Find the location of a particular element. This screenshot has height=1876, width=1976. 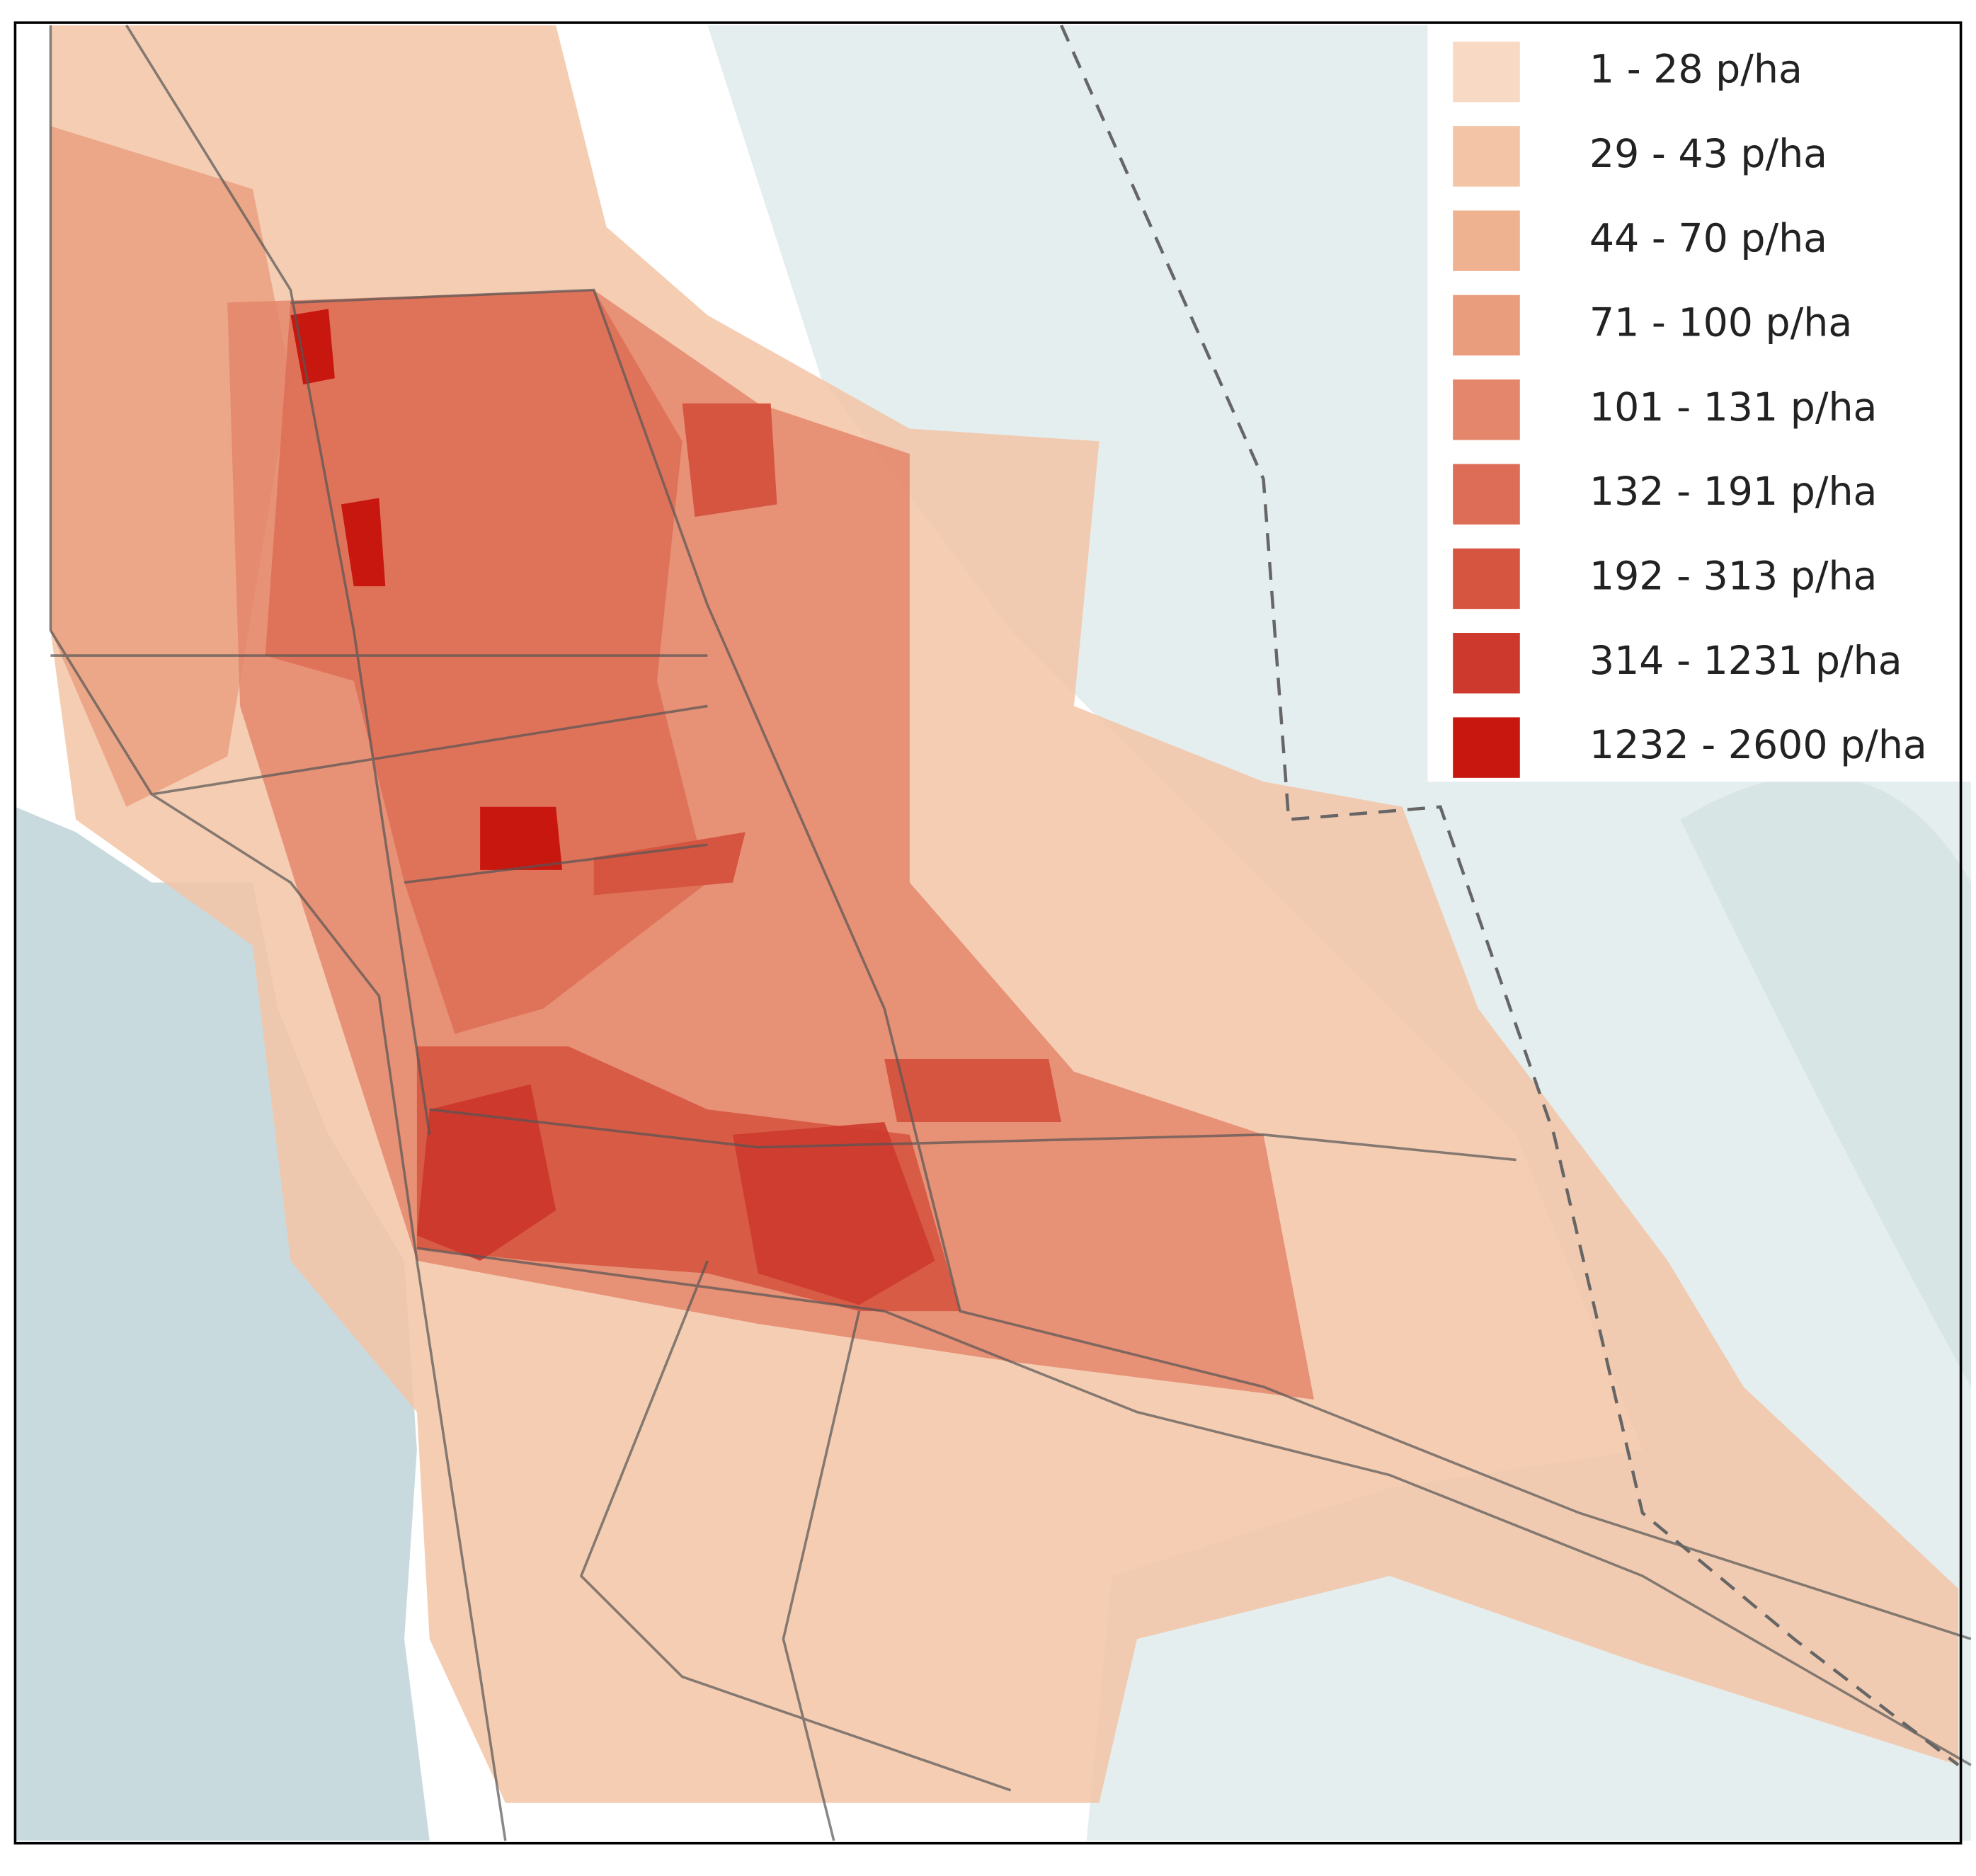

legend-label: 29 - 43 p/ha is located at coordinates (1708, 154).